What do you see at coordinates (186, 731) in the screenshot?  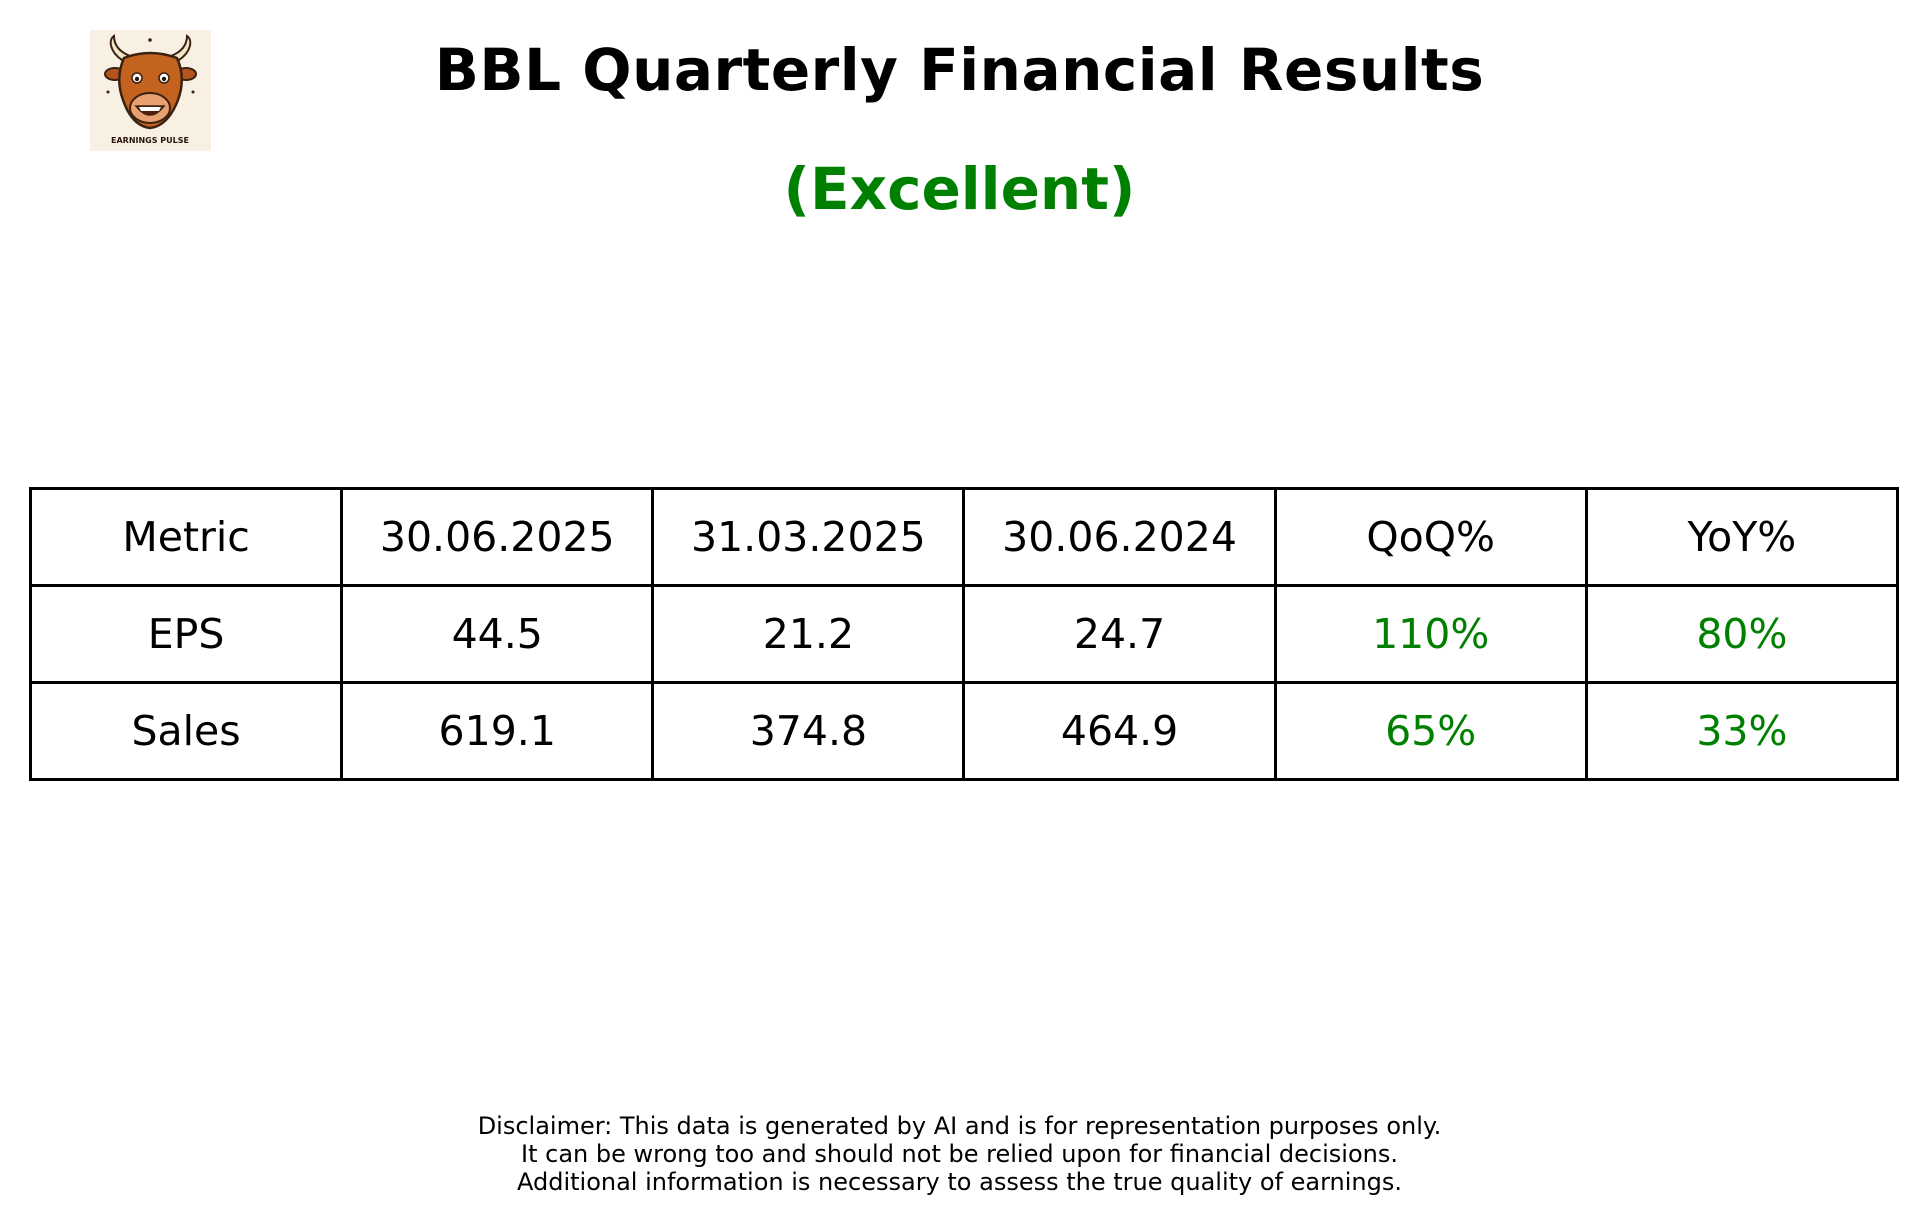 I see `metric-cell: Sales` at bounding box center [186, 731].